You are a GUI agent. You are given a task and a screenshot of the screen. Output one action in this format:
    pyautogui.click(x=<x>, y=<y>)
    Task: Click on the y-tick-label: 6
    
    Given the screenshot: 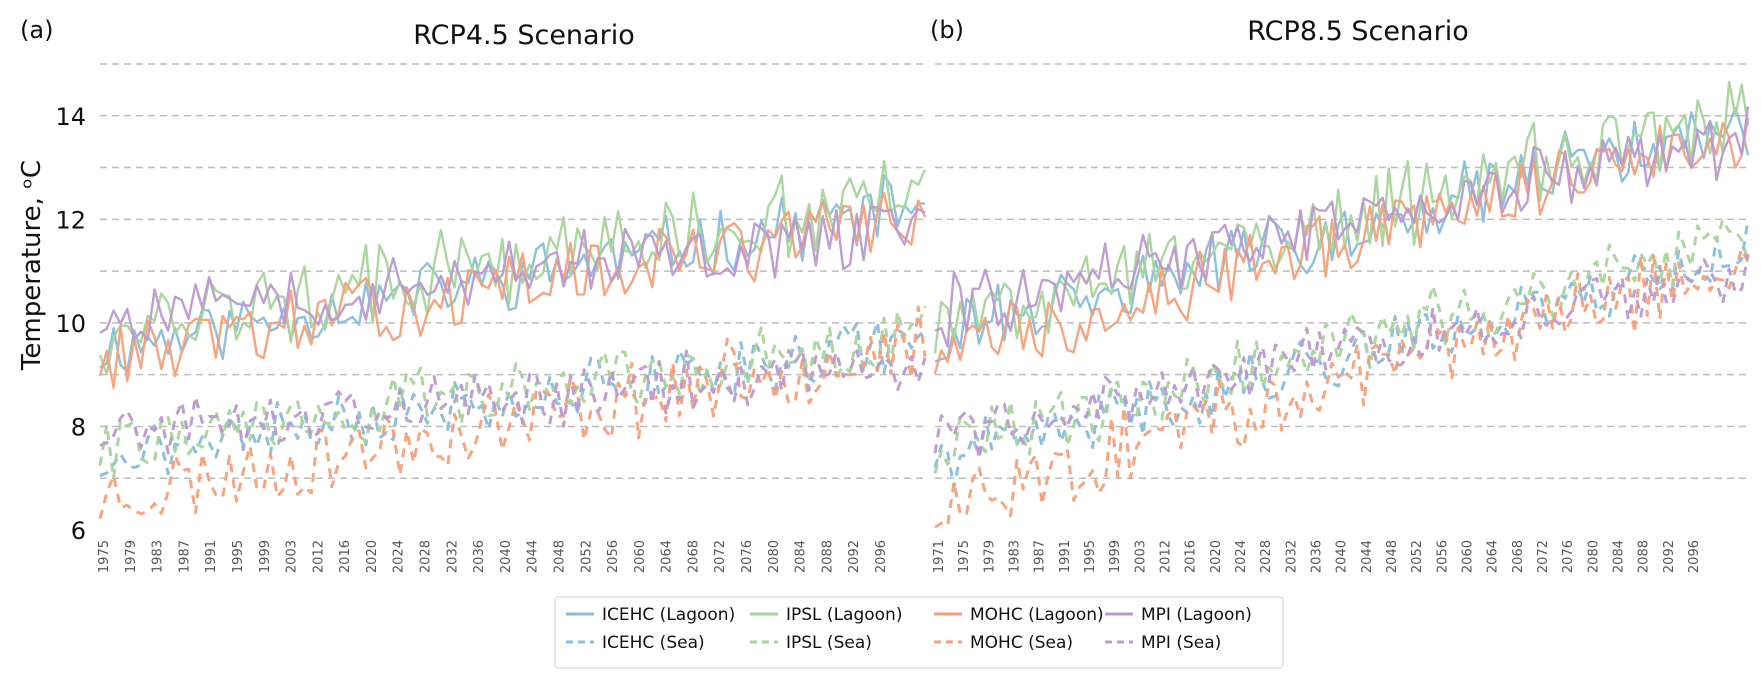 What is the action you would take?
    pyautogui.click(x=78, y=531)
    